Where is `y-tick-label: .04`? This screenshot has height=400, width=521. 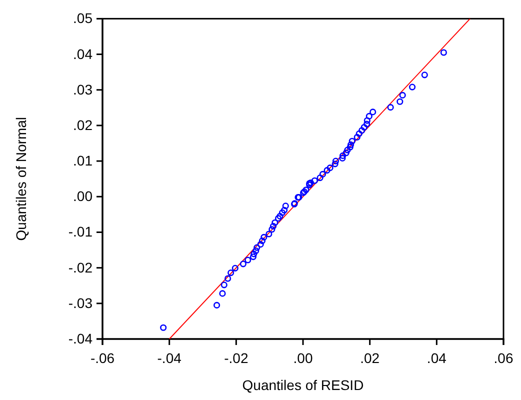 y-tick-label: .04 is located at coordinates (83, 54).